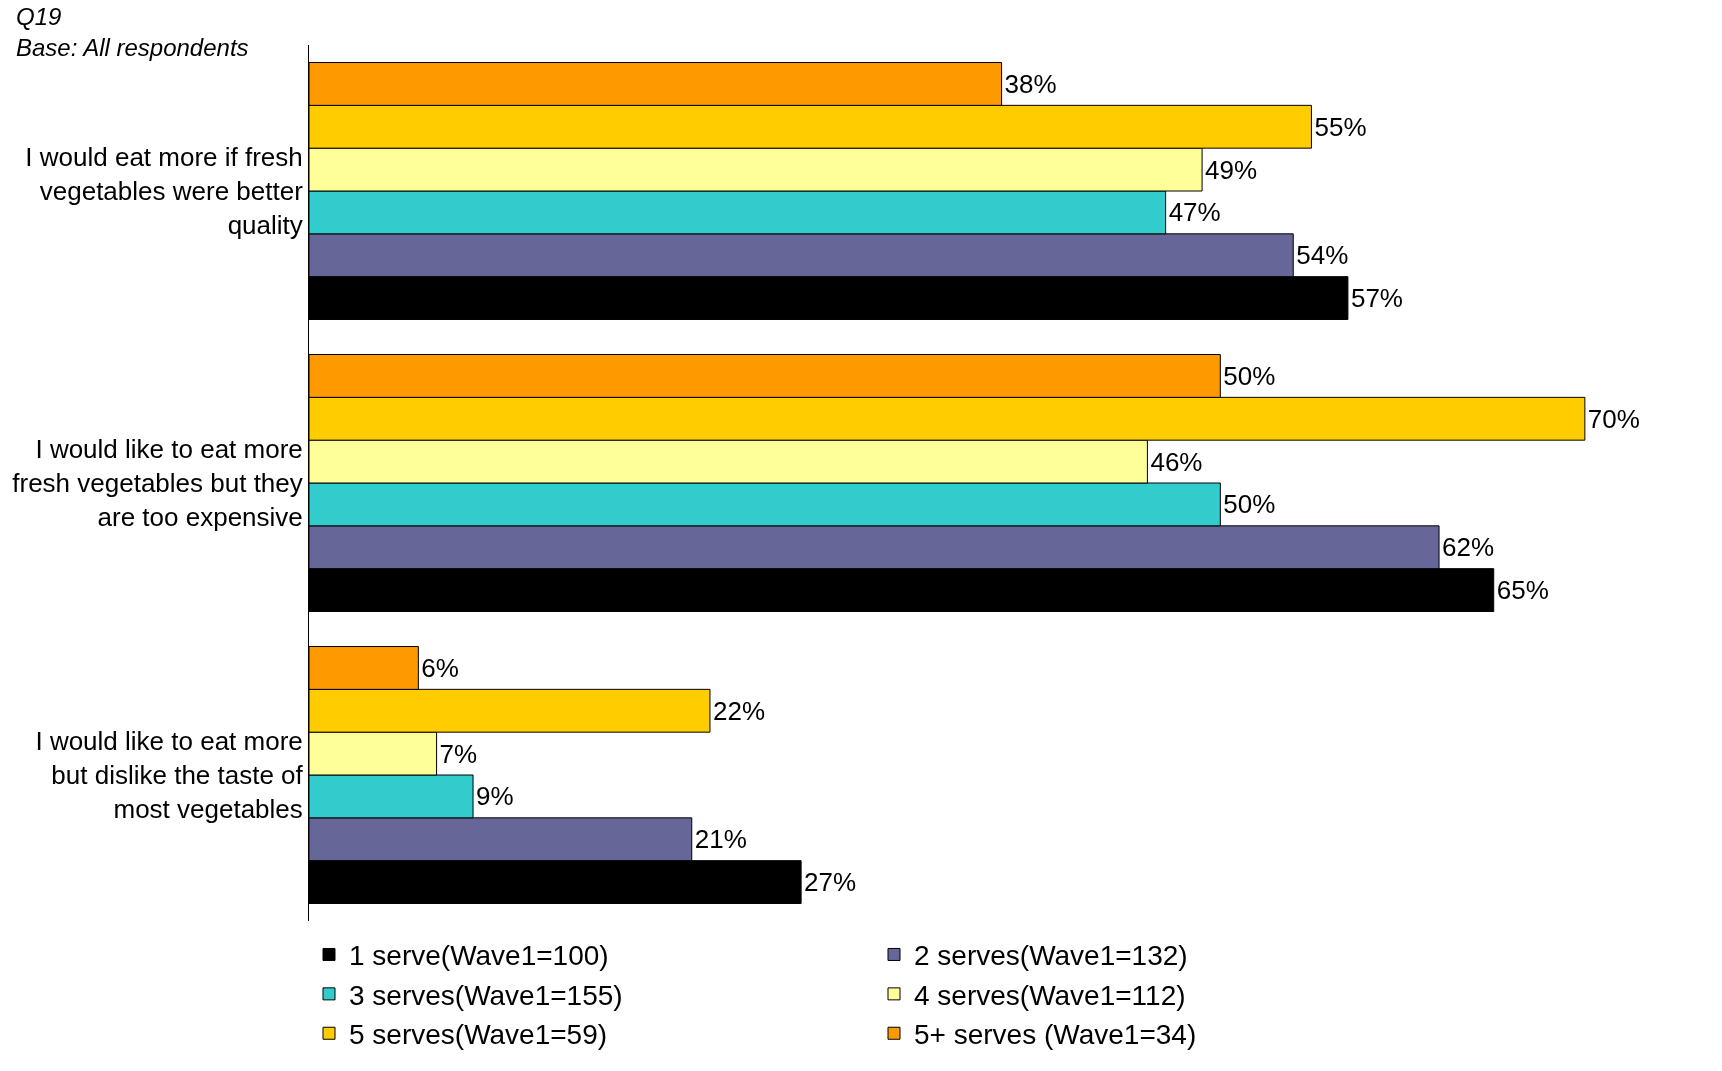  What do you see at coordinates (495, 796) in the screenshot?
I see `data-label: 9%` at bounding box center [495, 796].